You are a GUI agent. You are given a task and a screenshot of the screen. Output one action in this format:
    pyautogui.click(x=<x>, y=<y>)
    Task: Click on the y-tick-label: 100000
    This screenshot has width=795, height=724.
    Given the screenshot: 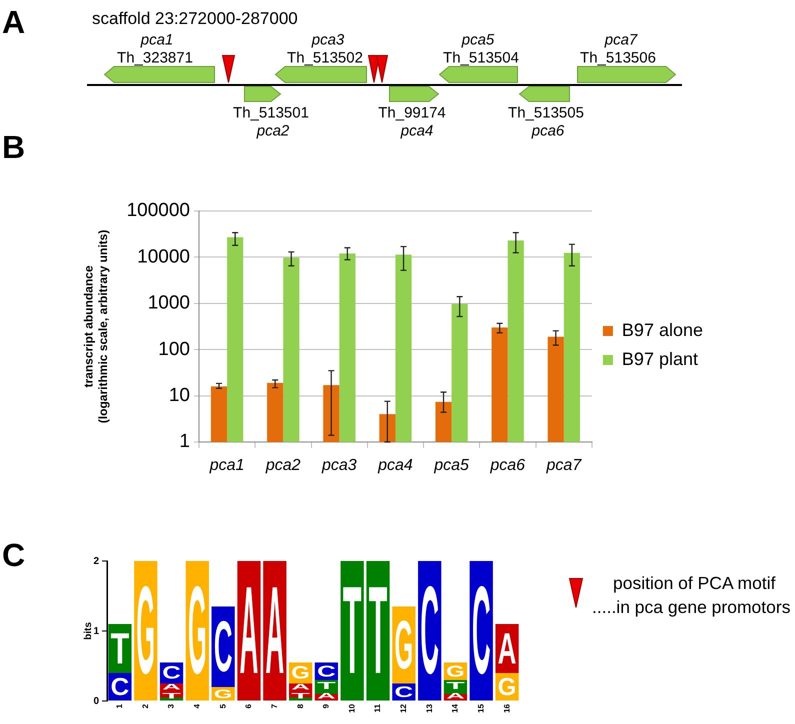 What is the action you would take?
    pyautogui.click(x=158, y=211)
    